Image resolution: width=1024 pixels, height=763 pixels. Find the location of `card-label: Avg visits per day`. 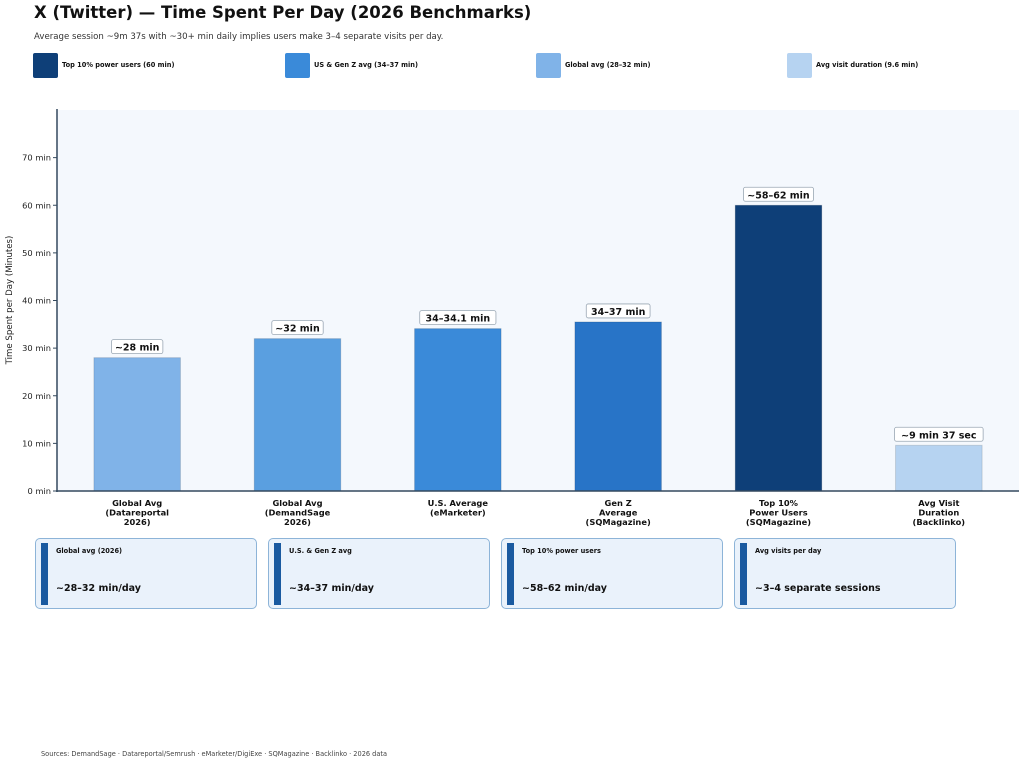

card-label: Avg visits per day is located at coordinates (788, 551).